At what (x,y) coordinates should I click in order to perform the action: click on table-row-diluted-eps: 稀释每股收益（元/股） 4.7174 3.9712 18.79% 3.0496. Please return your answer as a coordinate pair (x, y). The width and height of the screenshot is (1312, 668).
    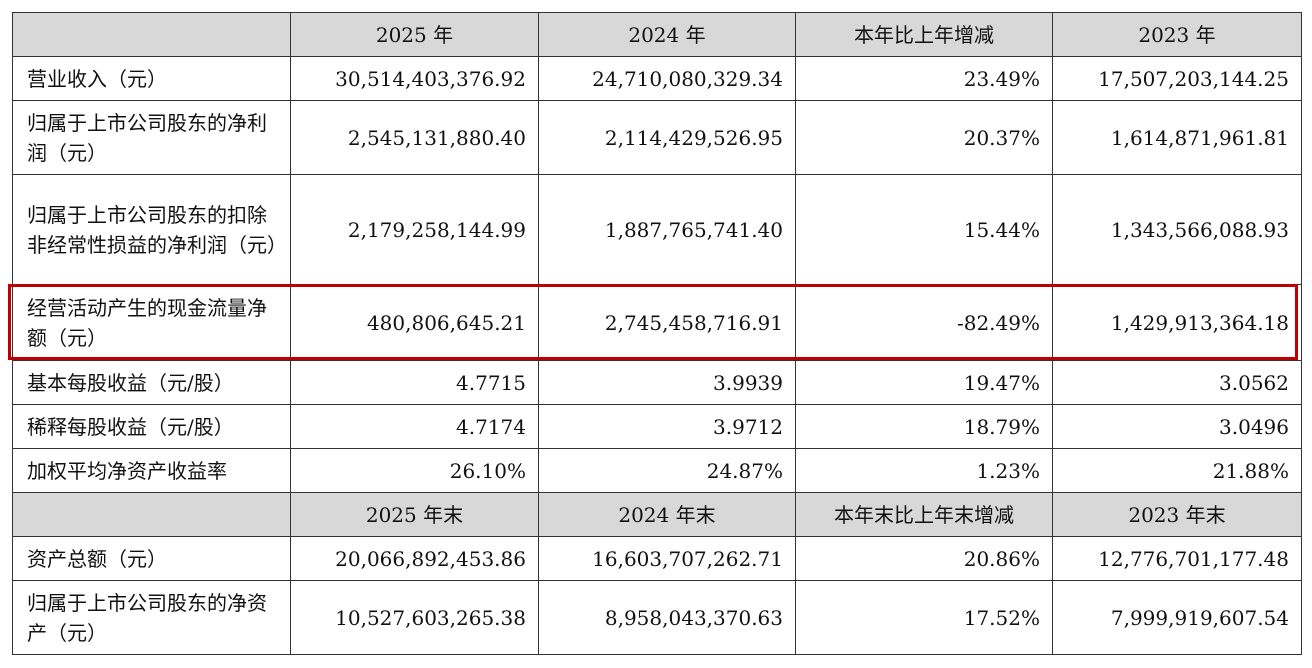
    Looking at the image, I should click on (657, 426).